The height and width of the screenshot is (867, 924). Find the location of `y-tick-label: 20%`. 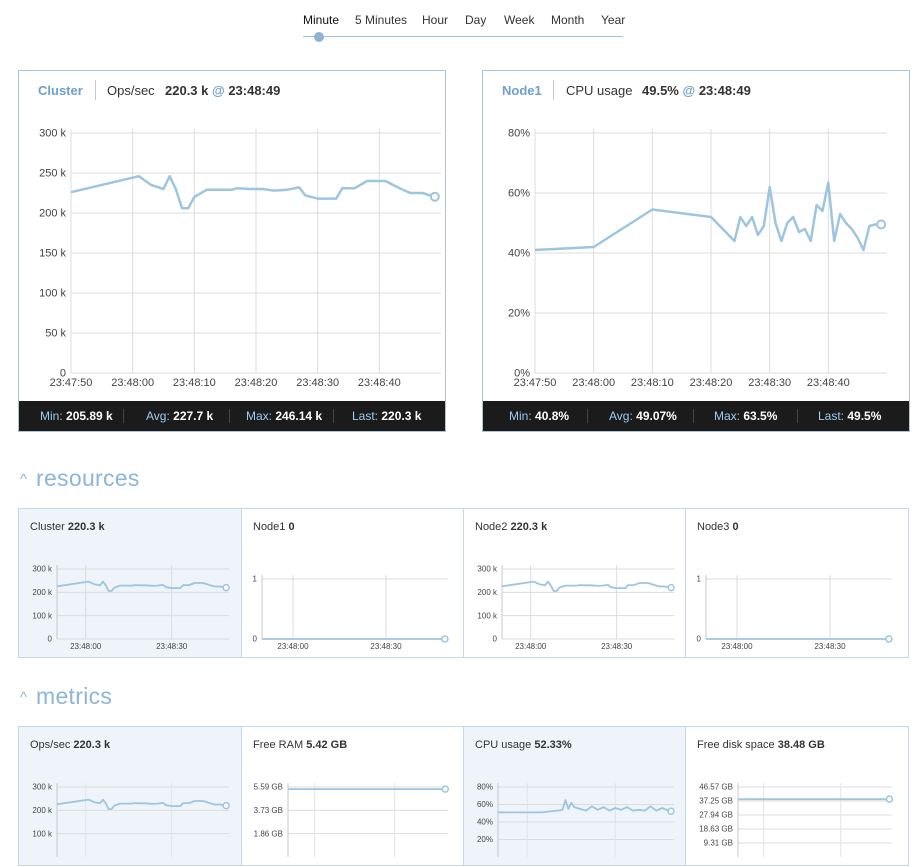

y-tick-label: 20% is located at coordinates (485, 839).